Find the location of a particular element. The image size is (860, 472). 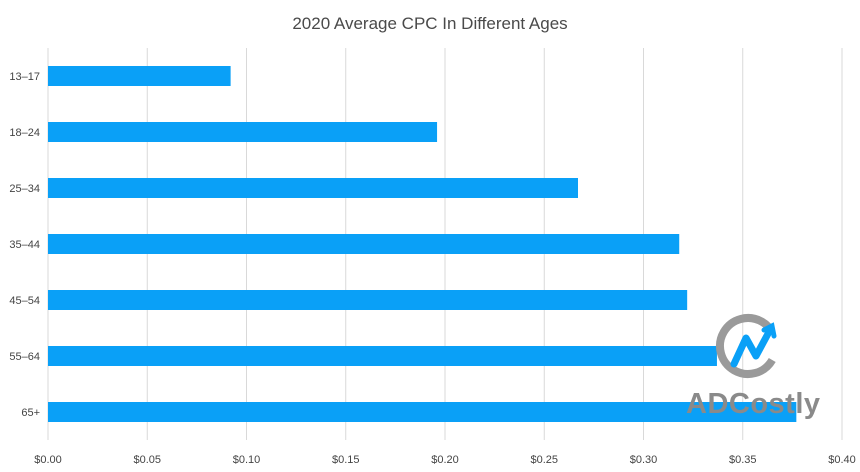

y-category-label: 35–44 is located at coordinates (24, 245).